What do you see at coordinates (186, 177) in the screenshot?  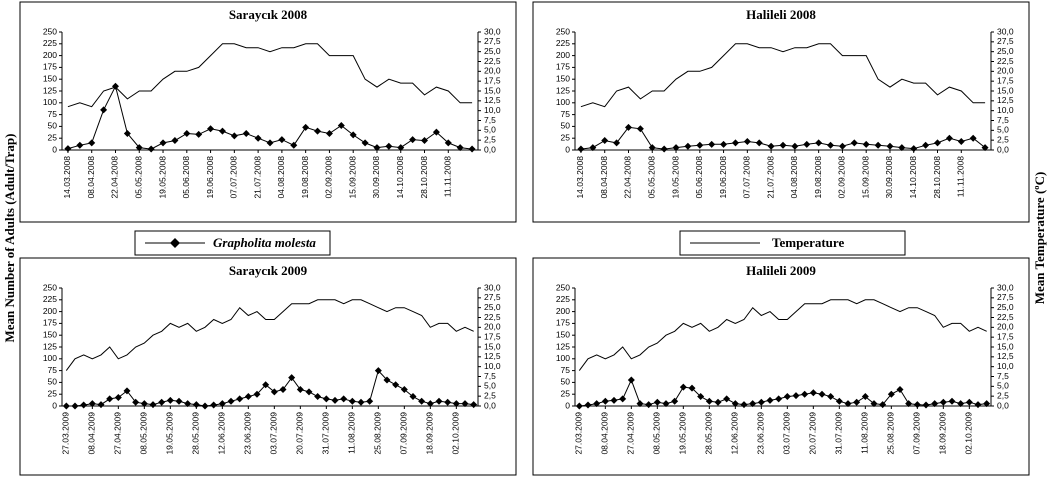 I see `x-tick-label: 05.06.2008` at bounding box center [186, 177].